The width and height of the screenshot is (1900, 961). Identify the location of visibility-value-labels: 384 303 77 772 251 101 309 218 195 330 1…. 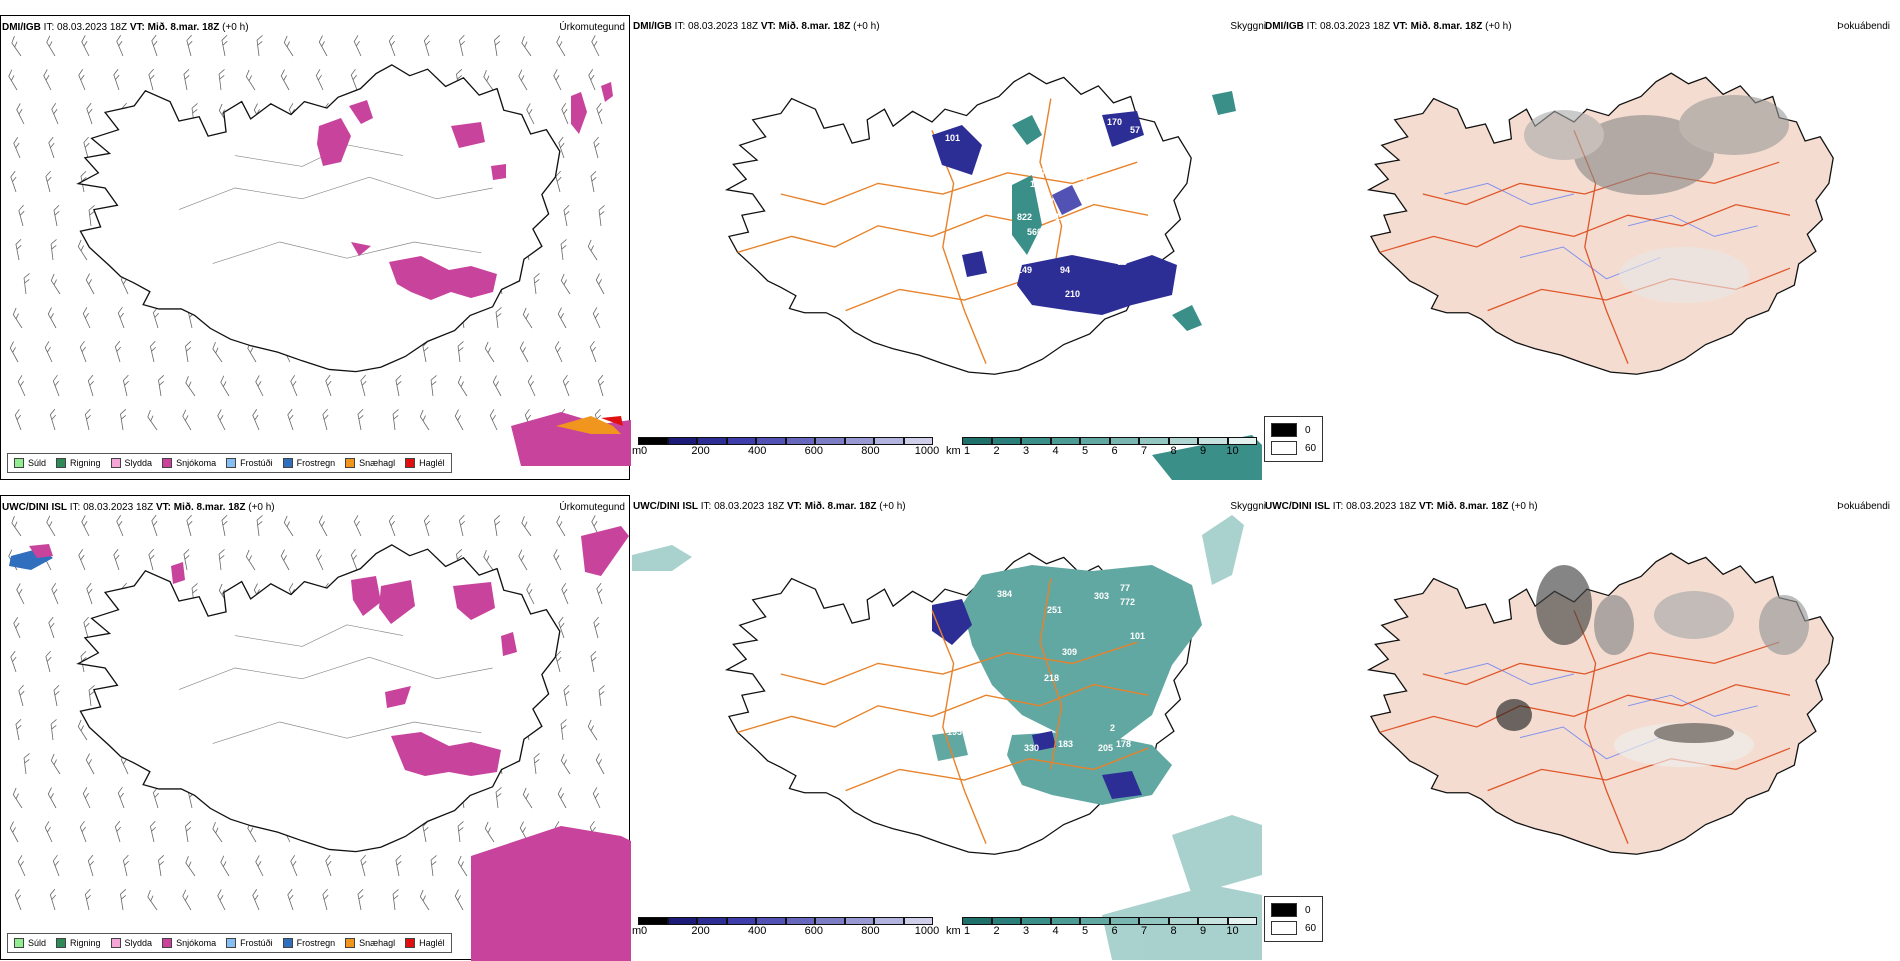
(1046, 668).